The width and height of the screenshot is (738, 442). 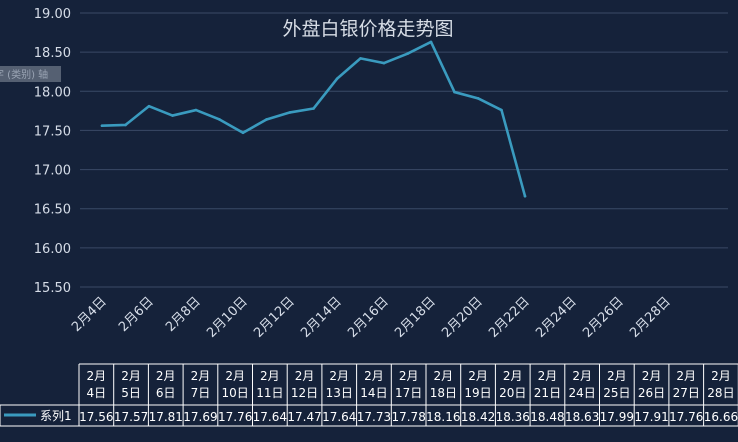 What do you see at coordinates (52, 210) in the screenshot?
I see `y-tick-label: 16.50` at bounding box center [52, 210].